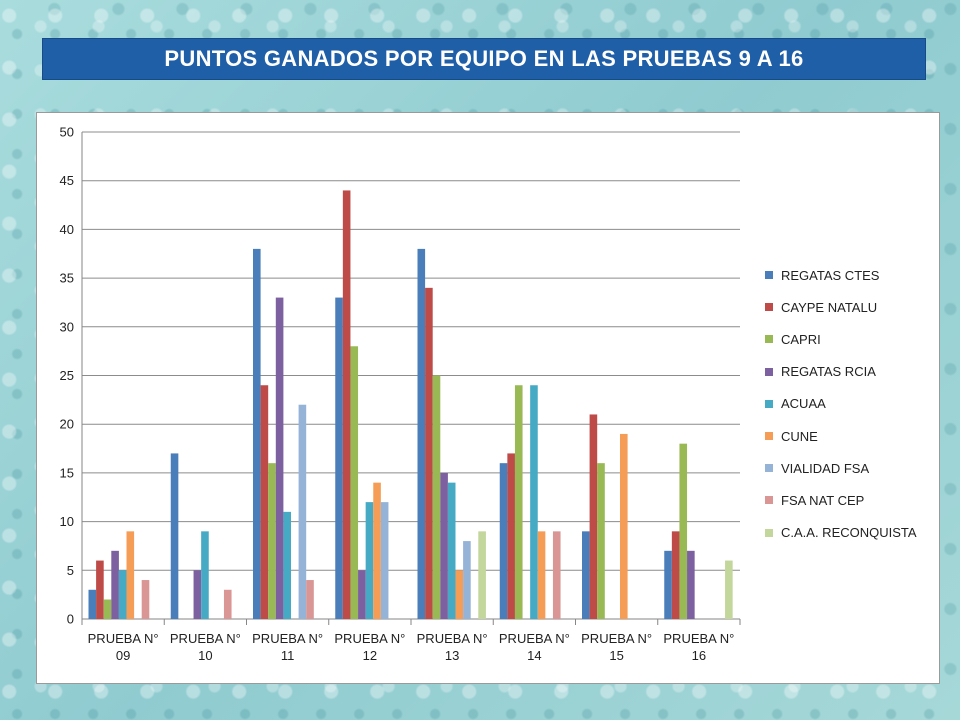 The image size is (960, 720). I want to click on y-tick-label: 50, so click(67, 132).